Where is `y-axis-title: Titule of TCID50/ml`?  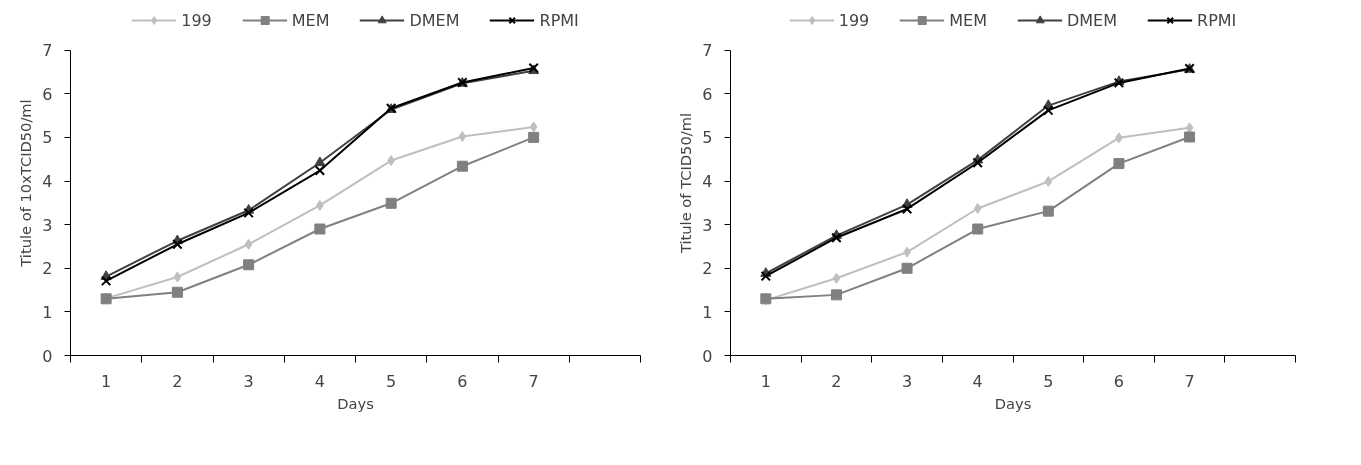
y-axis-title: Titule of TCID50/ml is located at coordinates (686, 183).